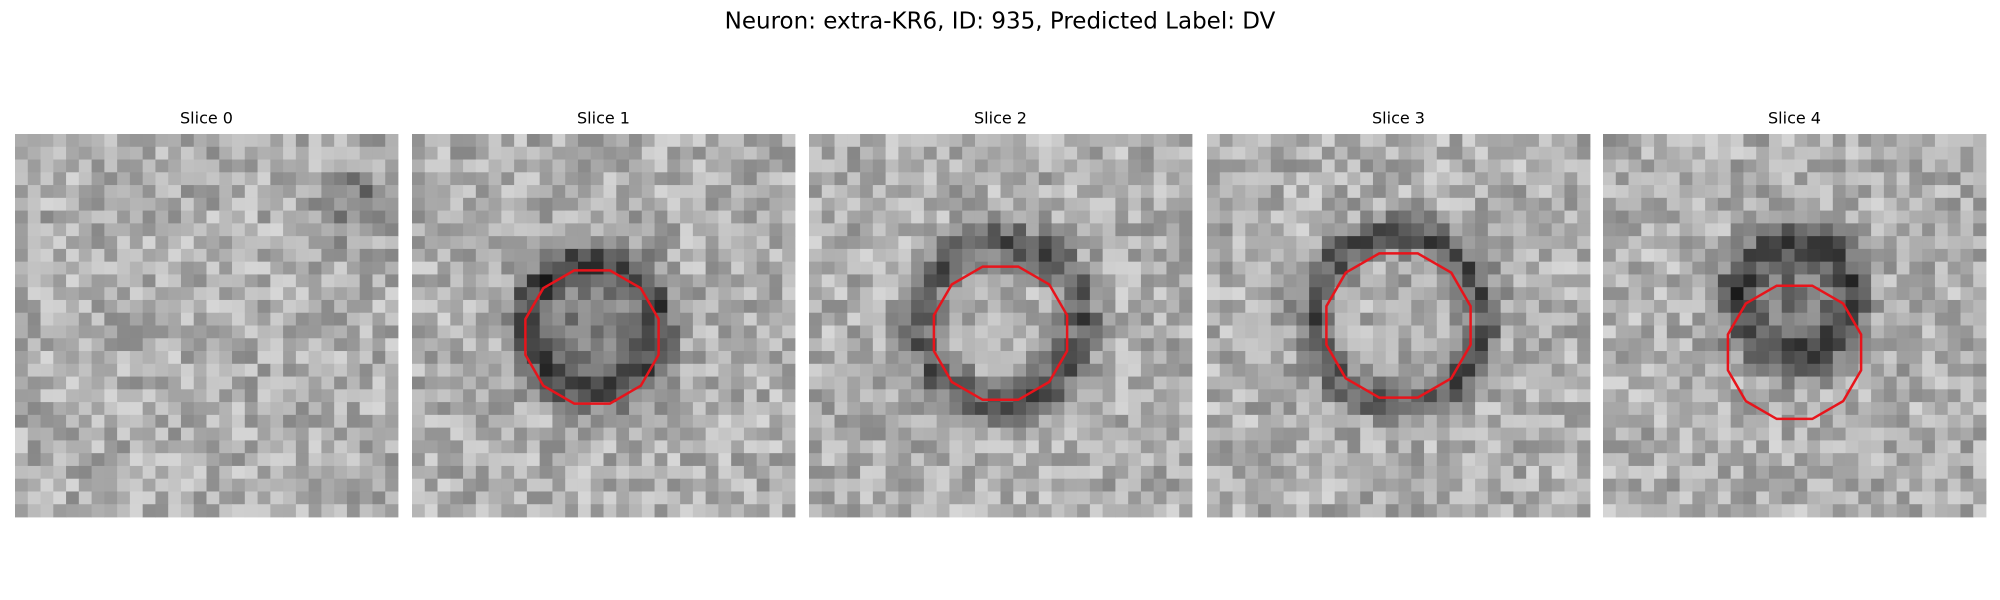 This screenshot has height=600, width=2000. What do you see at coordinates (1000, 118) in the screenshot?
I see `panel-title: Slice 2` at bounding box center [1000, 118].